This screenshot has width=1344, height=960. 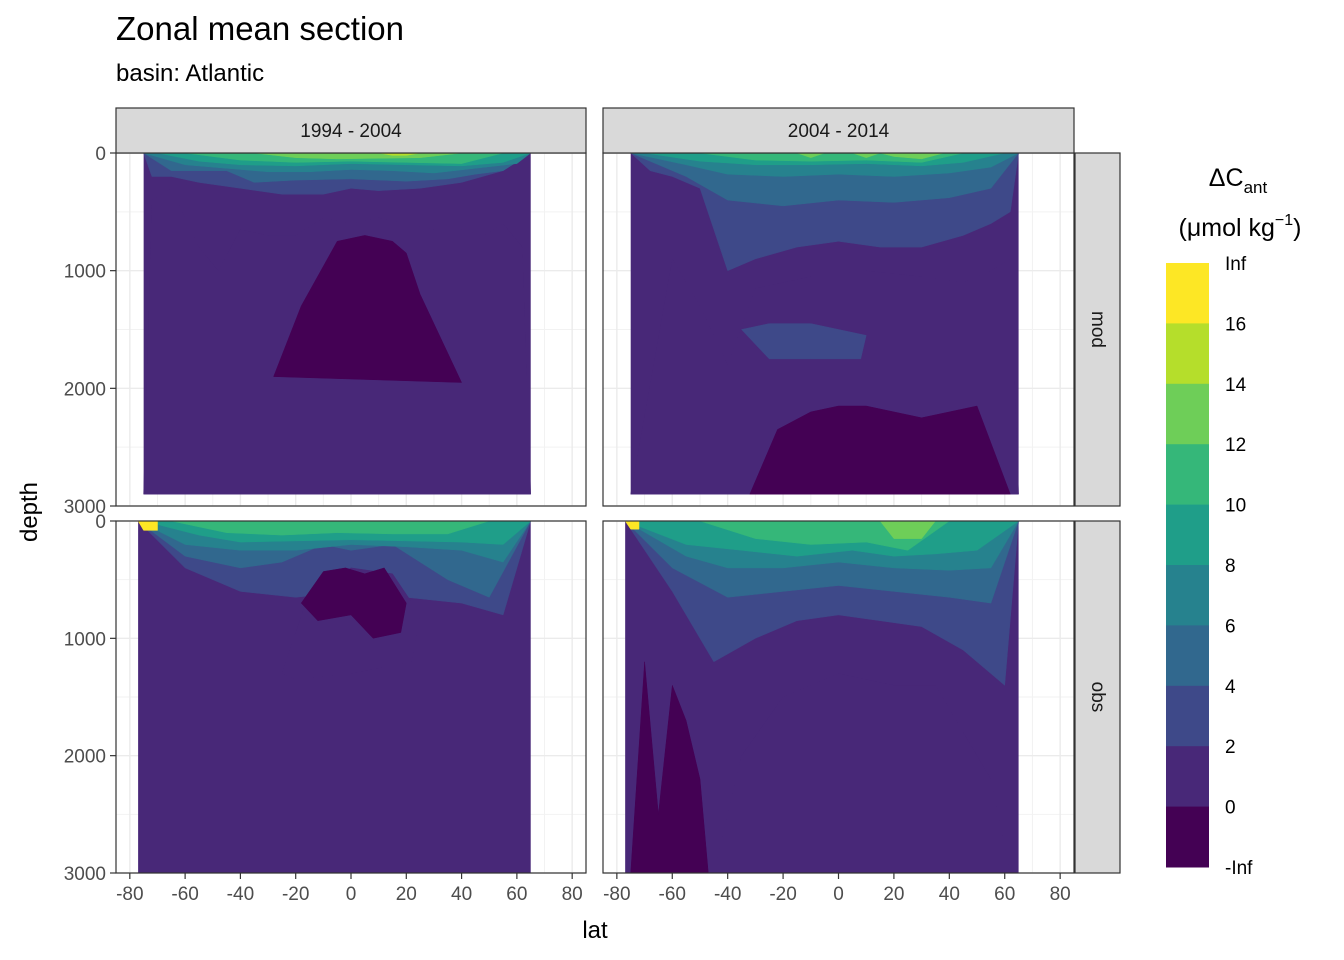 What do you see at coordinates (595, 930) in the screenshot?
I see `x-axis-title: lat` at bounding box center [595, 930].